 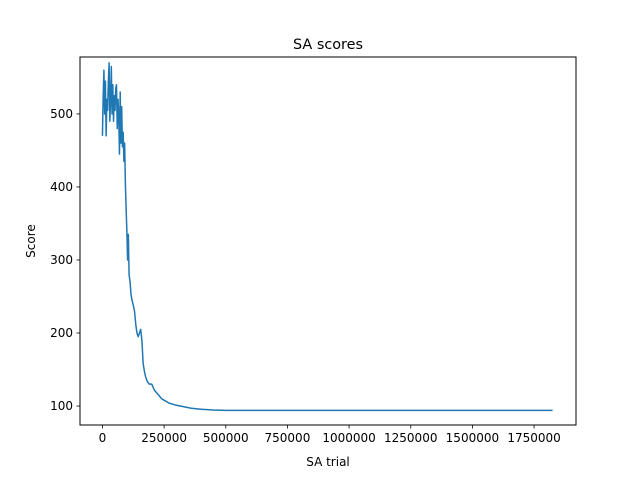 What do you see at coordinates (328, 45) in the screenshot?
I see `chart-title: SA scores` at bounding box center [328, 45].